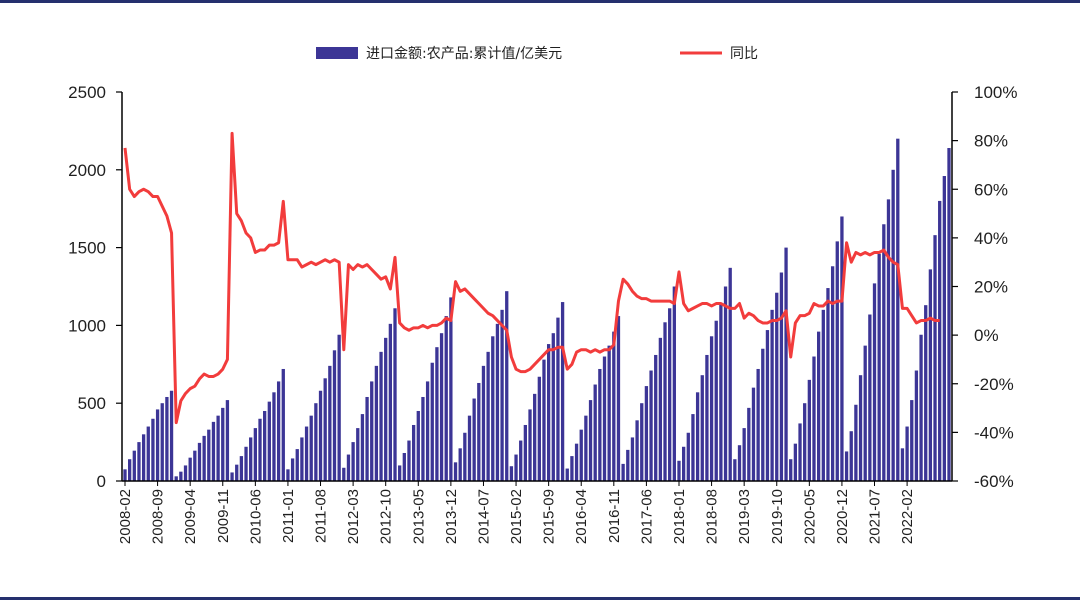 Image resolution: width=1080 pixels, height=602 pixels. I want to click on x-tick-label: 2018-01, so click(679, 516).